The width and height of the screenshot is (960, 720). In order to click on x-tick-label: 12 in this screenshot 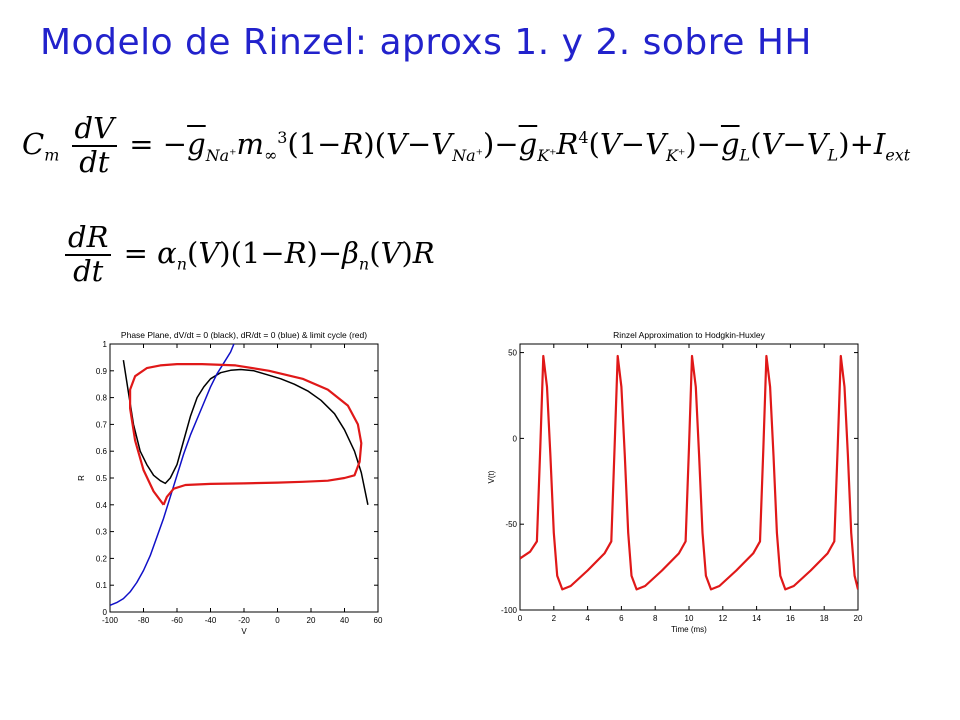, I will do `click(722, 618)`.